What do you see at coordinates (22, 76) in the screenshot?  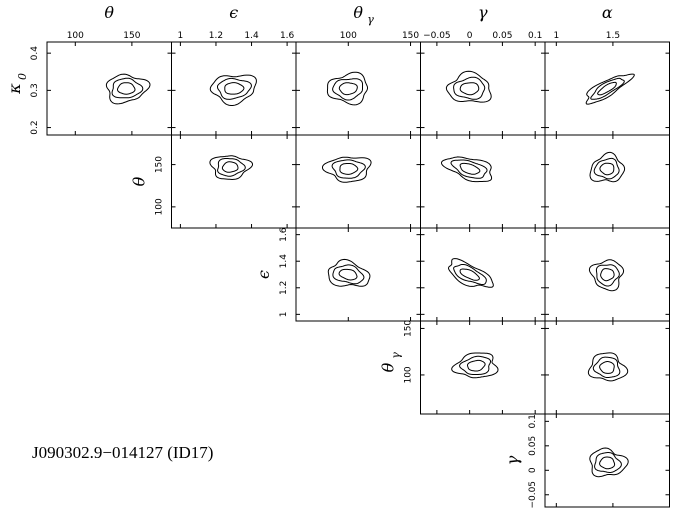 I see `row-param-subscript: 0` at bounding box center [22, 76].